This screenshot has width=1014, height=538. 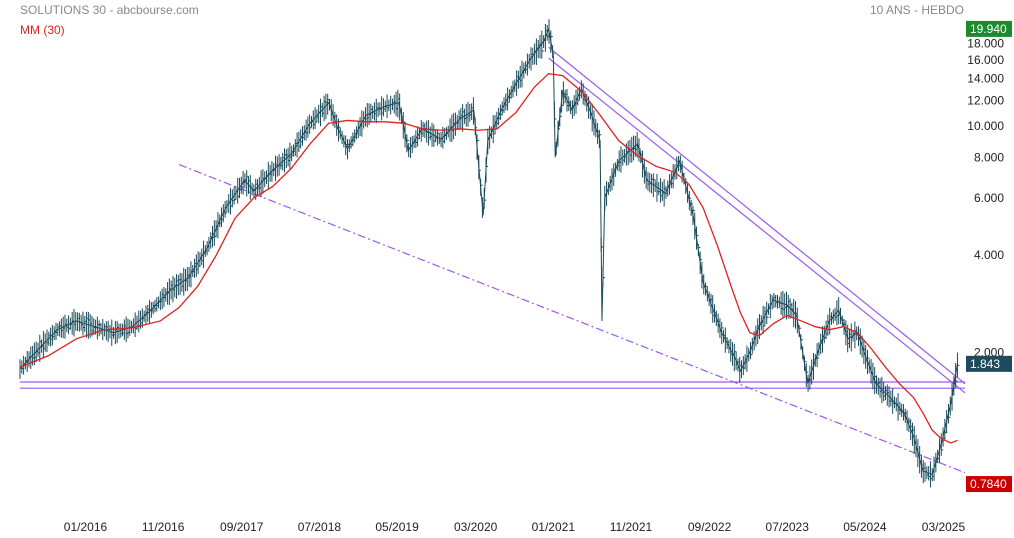 I want to click on x-tick-label: 05/2019, so click(x=397, y=527).